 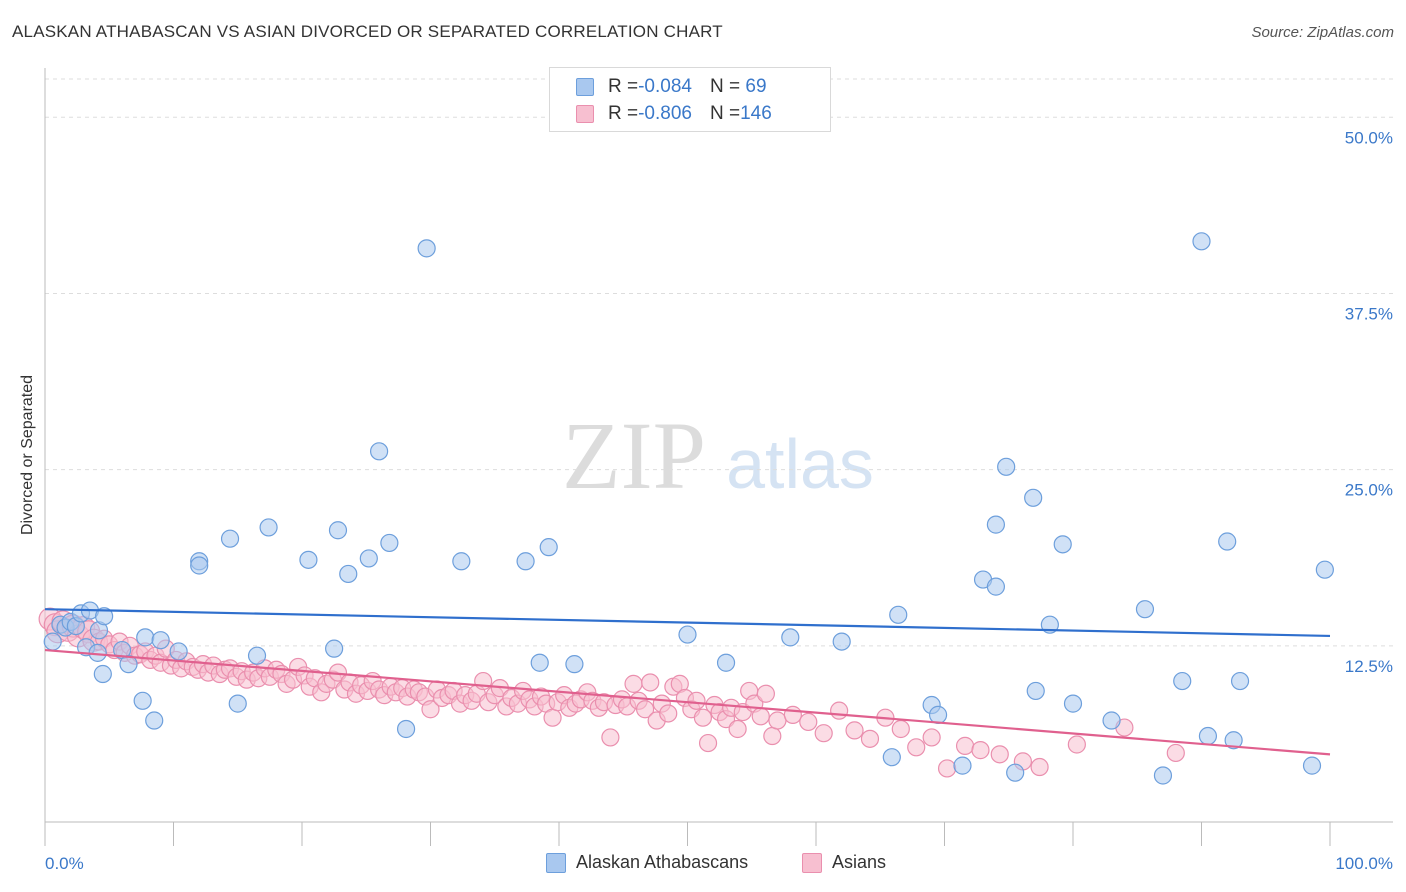 What do you see at coordinates (662, 862) in the screenshot?
I see `bottom-legend-label-alaskan: Alaskan Athabascans` at bounding box center [662, 862].